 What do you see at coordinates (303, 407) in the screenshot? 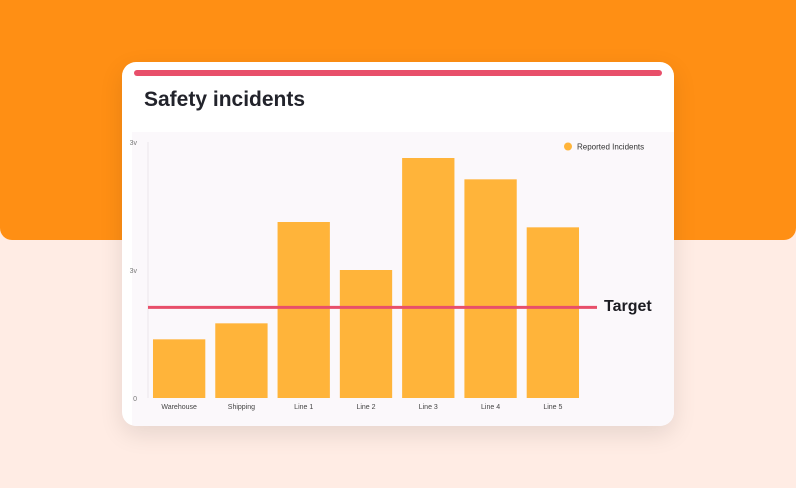
I see `x-tick-label-line-1: Line 1` at bounding box center [303, 407].